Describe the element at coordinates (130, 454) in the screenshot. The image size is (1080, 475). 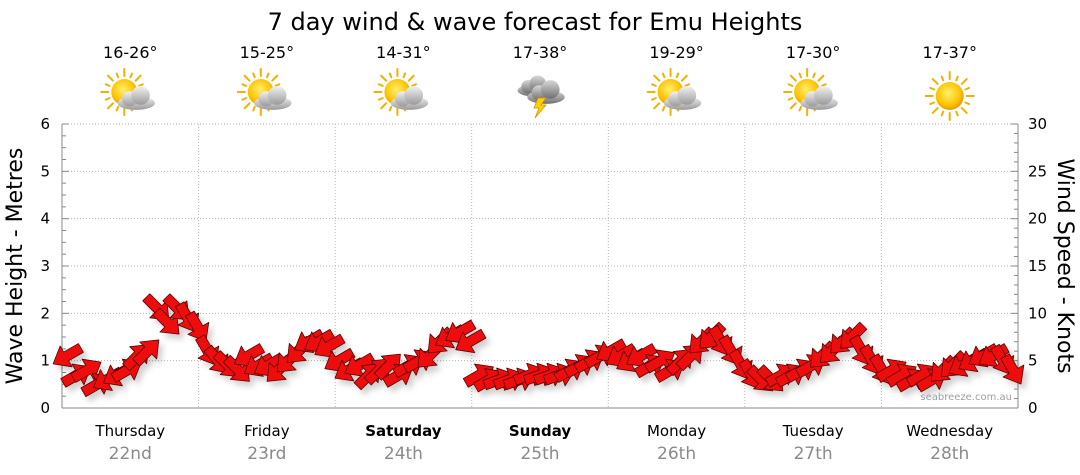
I see `day-date-label: 22nd` at that location.